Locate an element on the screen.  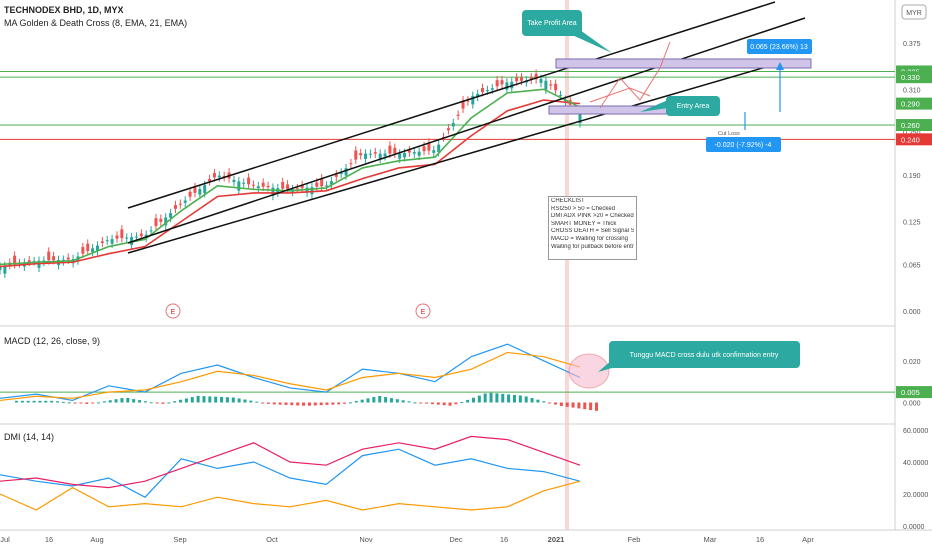
currency-text: MYR is located at coordinates (914, 13).